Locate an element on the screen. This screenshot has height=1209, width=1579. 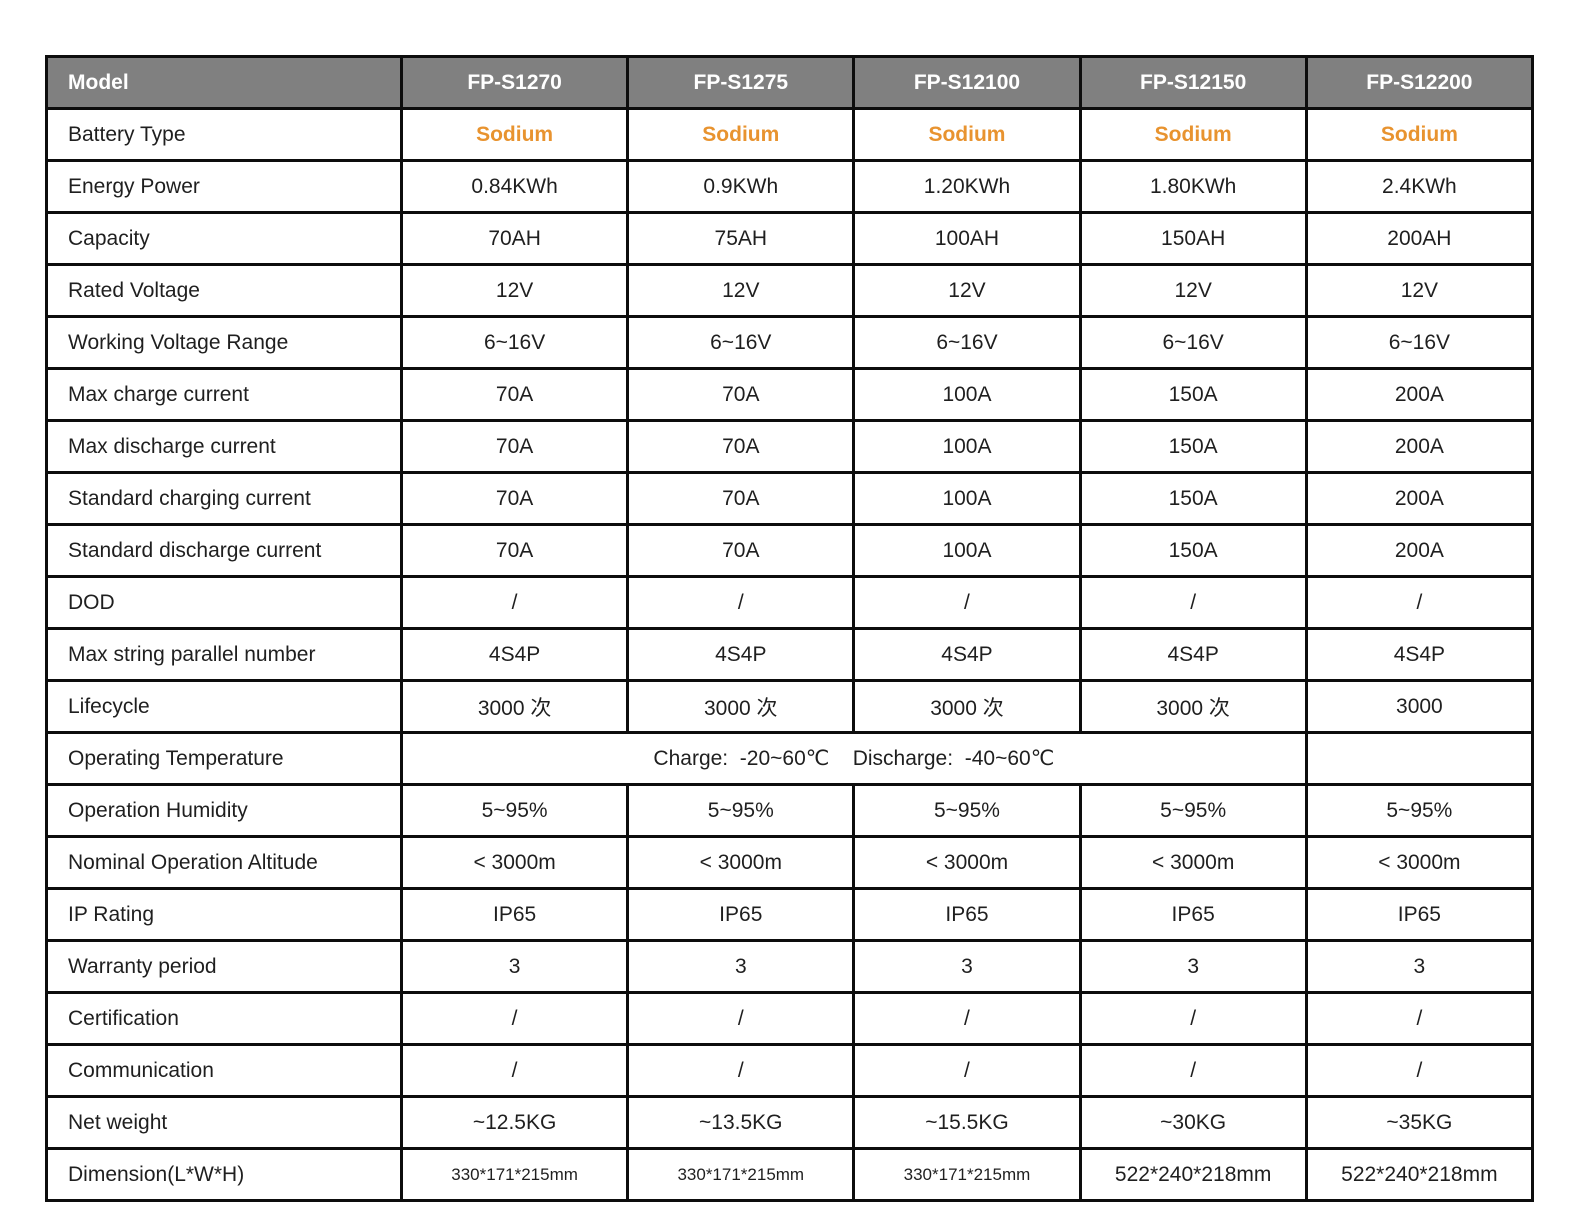
cell-standard-discharge-current-1: 70A is located at coordinates (741, 550).